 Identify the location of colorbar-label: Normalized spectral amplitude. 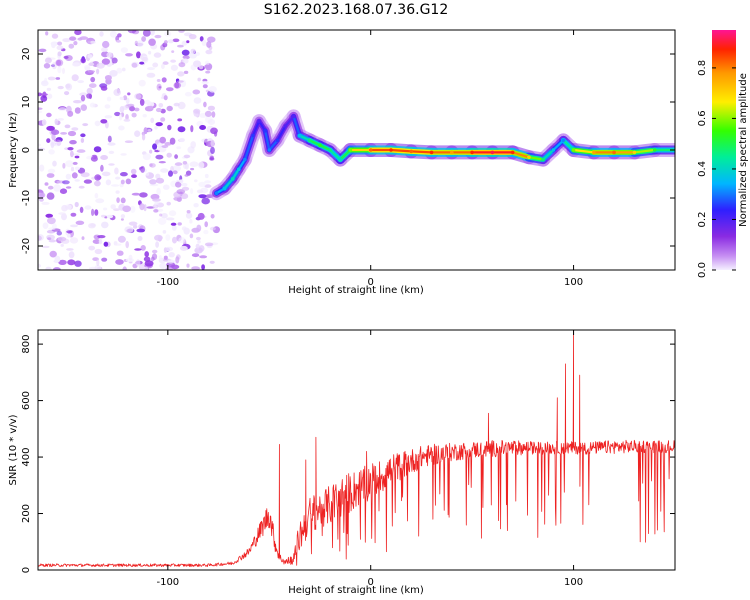
(743, 150).